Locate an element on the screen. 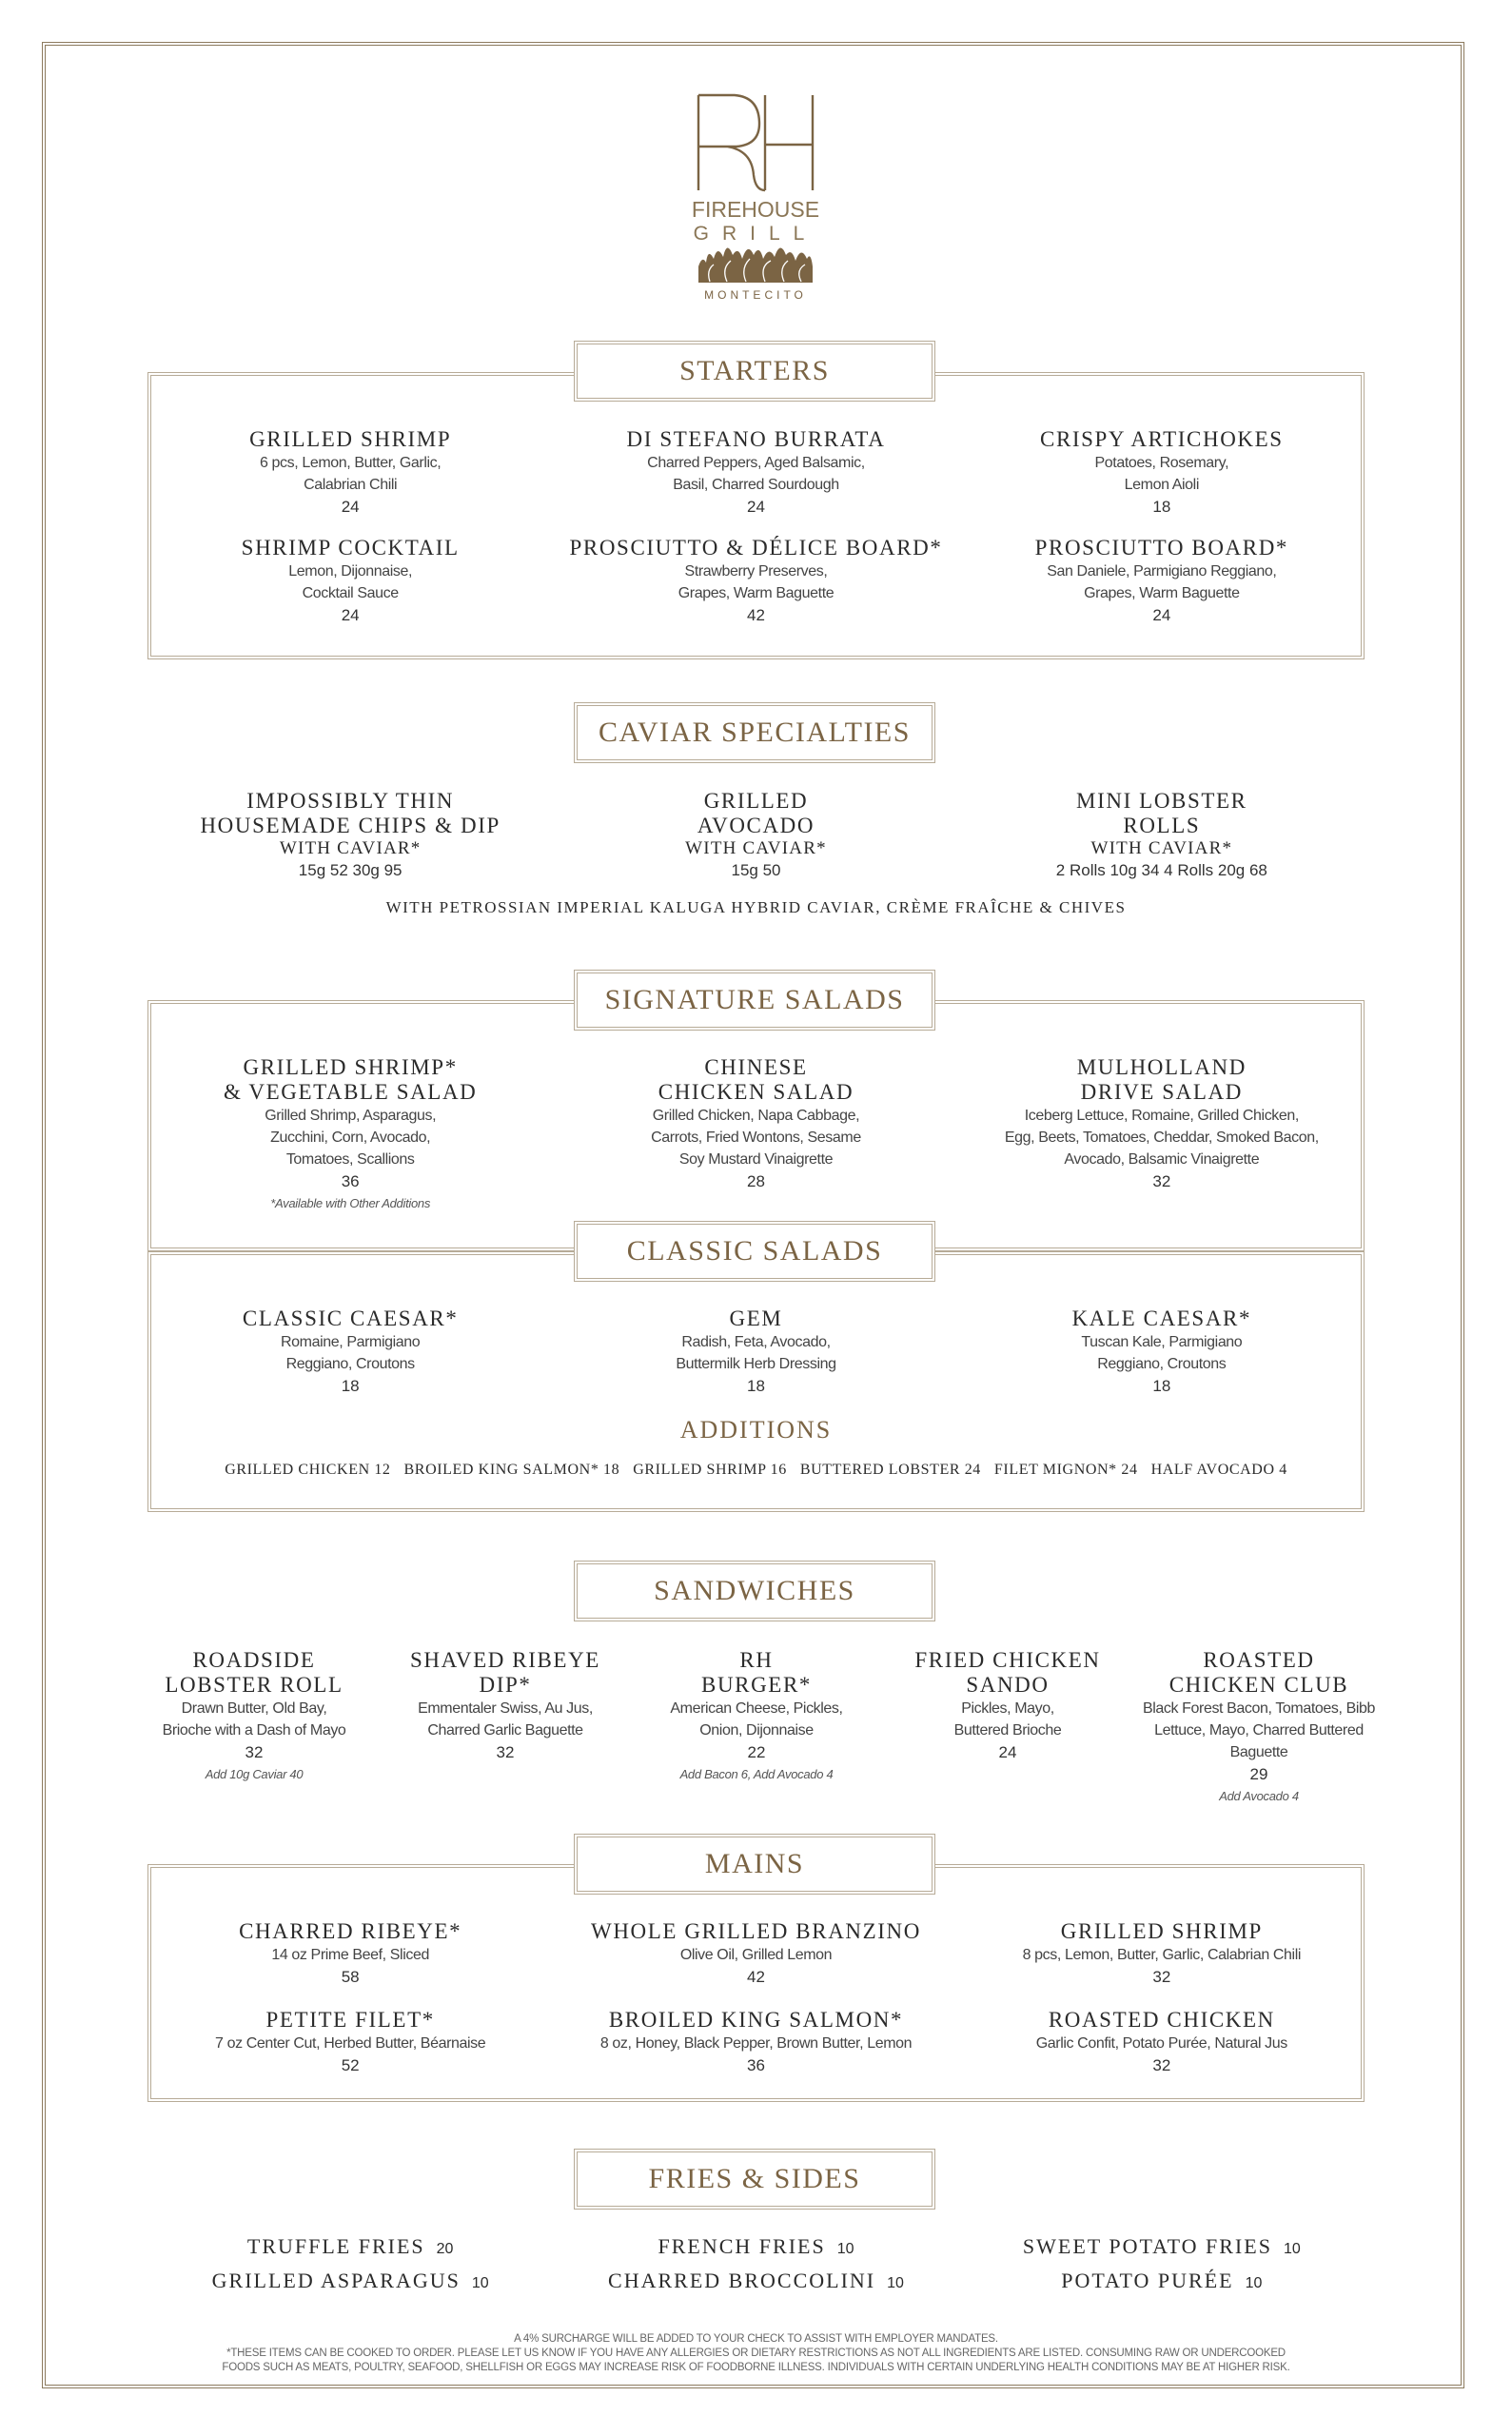 The image size is (1512, 2436). item-name: DI STEFANO BURRATA is located at coordinates (756, 439).